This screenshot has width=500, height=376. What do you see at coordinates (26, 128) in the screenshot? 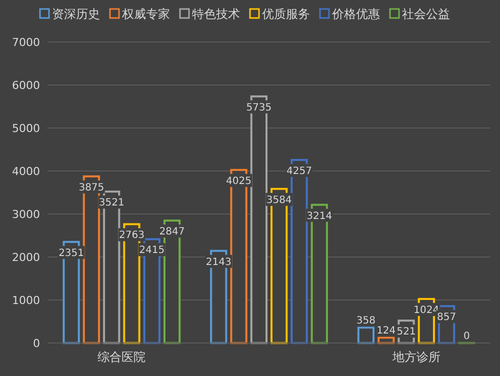
I see `y-tick-label: 5000` at bounding box center [26, 128].